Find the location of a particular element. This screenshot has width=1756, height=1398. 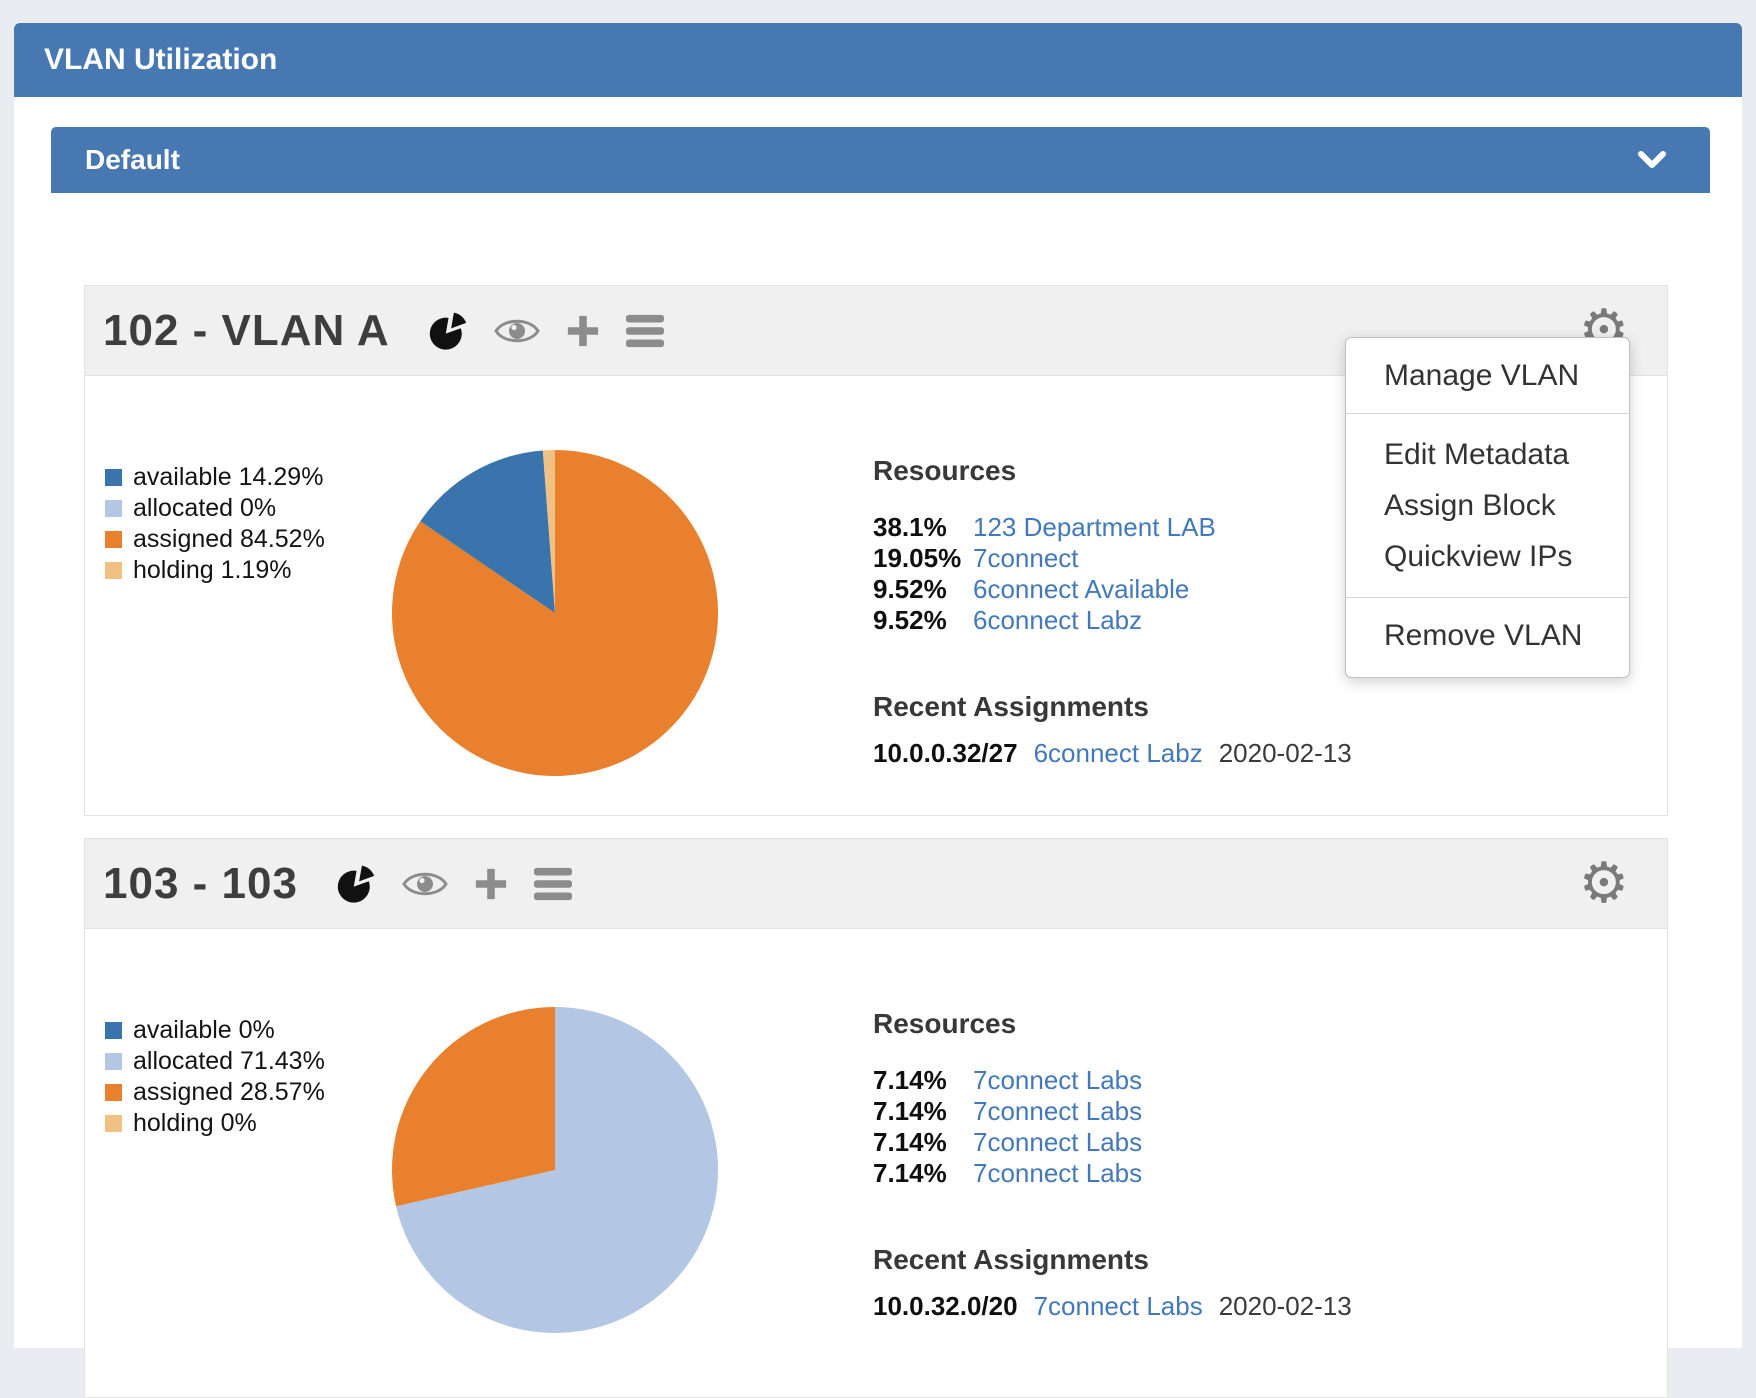

default-group-header: Default is located at coordinates (880, 160).